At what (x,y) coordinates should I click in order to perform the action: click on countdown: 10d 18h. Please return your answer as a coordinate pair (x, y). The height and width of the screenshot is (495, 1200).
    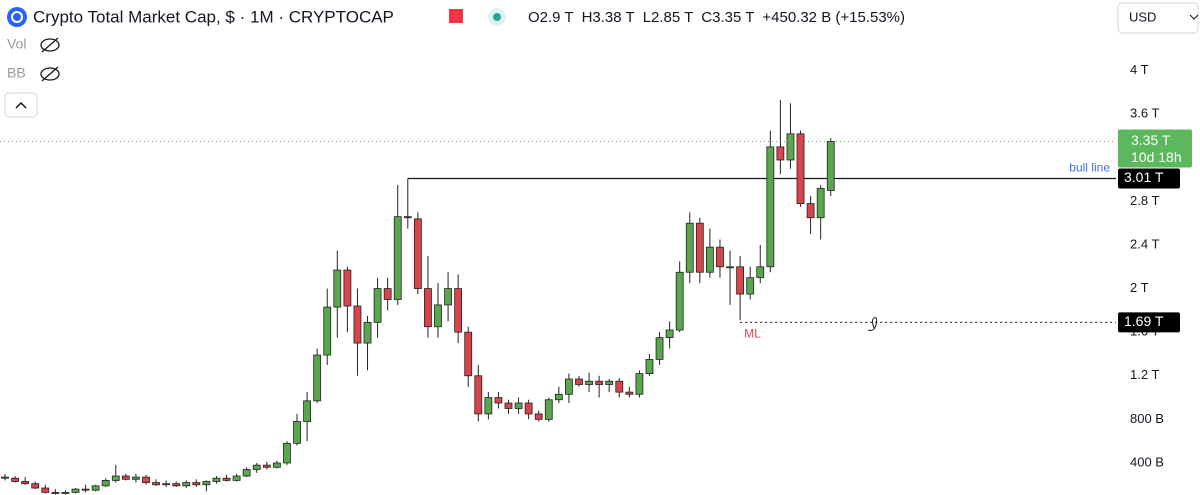
    Looking at the image, I should click on (1156, 157).